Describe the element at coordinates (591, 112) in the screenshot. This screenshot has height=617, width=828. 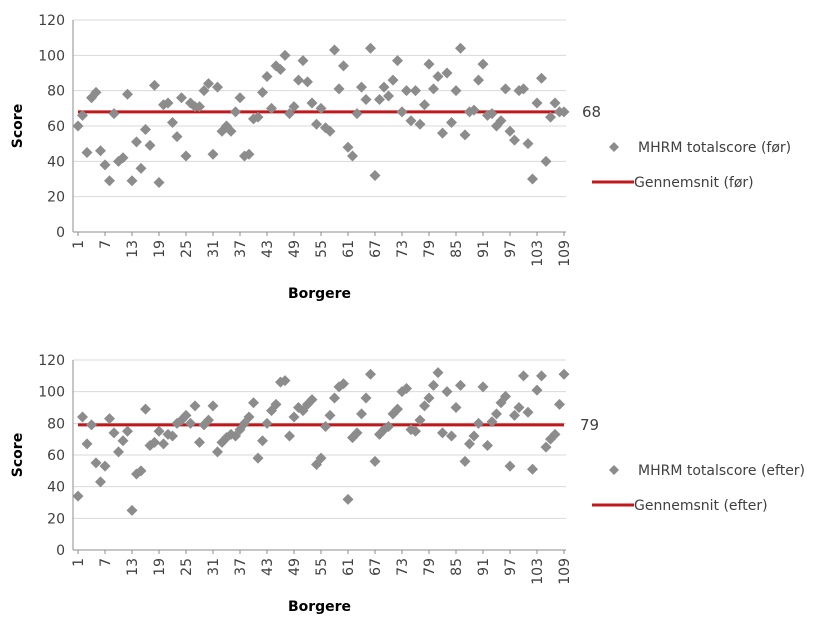
I see `mean-value-label: 68` at that location.